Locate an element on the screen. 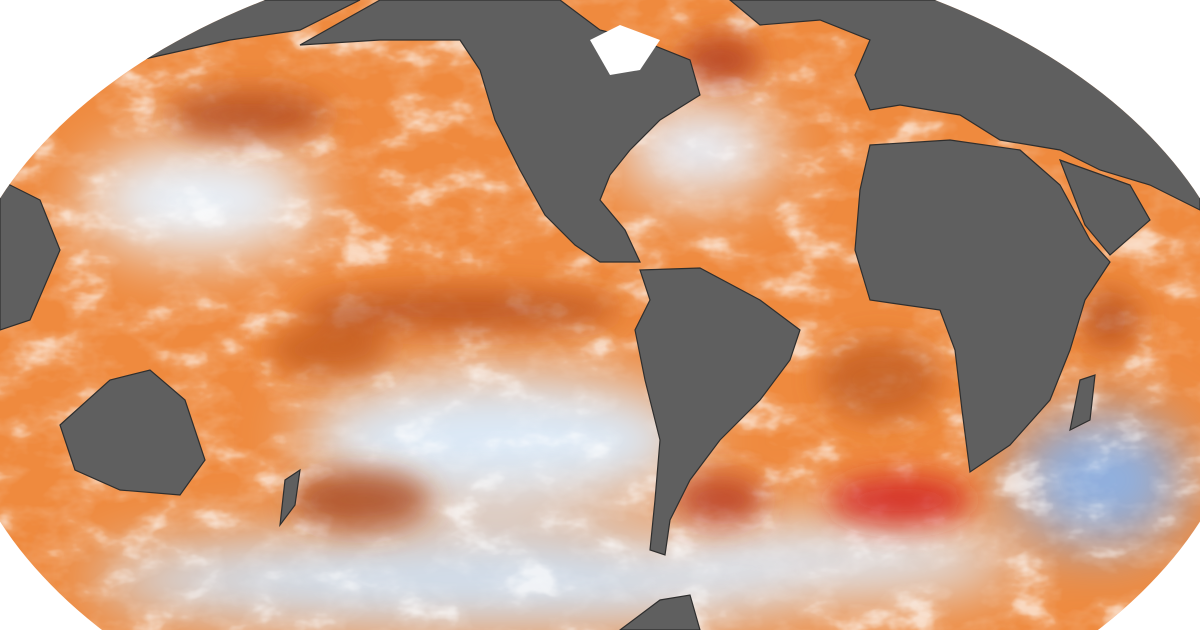 The image size is (1200, 630). southeast-asia is located at coordinates (30, 255).